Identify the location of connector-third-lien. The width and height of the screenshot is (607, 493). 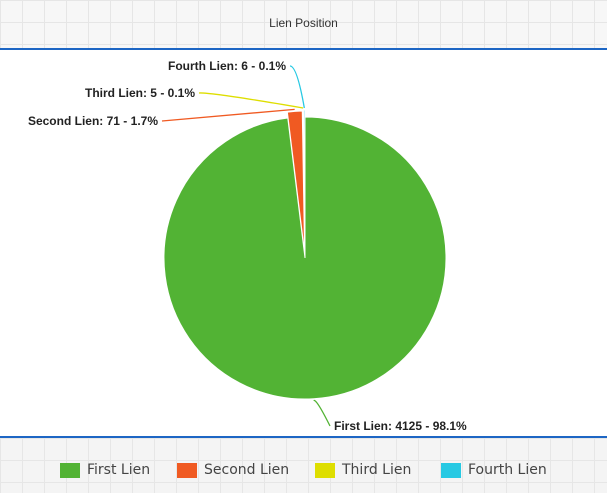
(251, 100).